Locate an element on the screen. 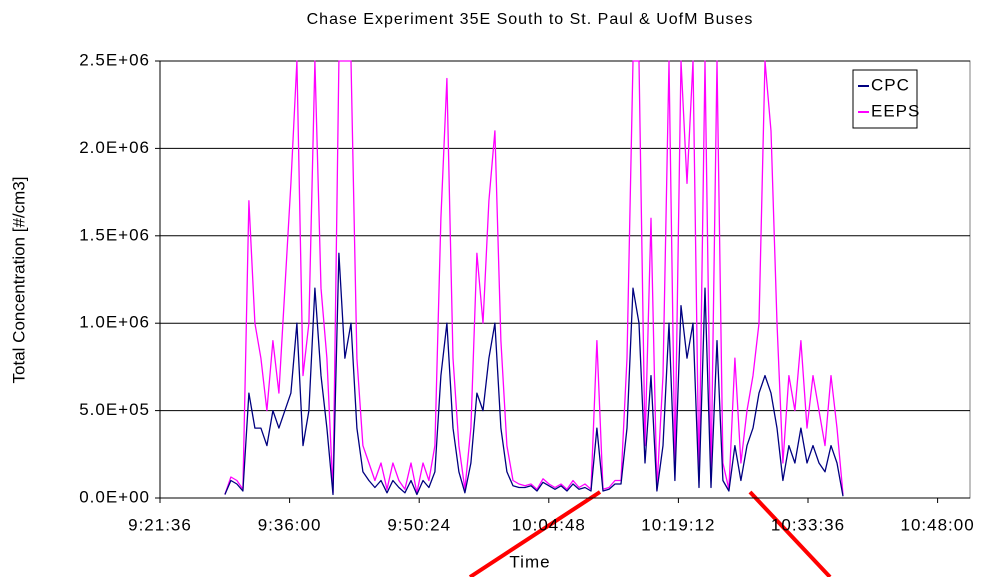 The width and height of the screenshot is (1000, 577). x-tick-label: 9:36:00 is located at coordinates (290, 524).